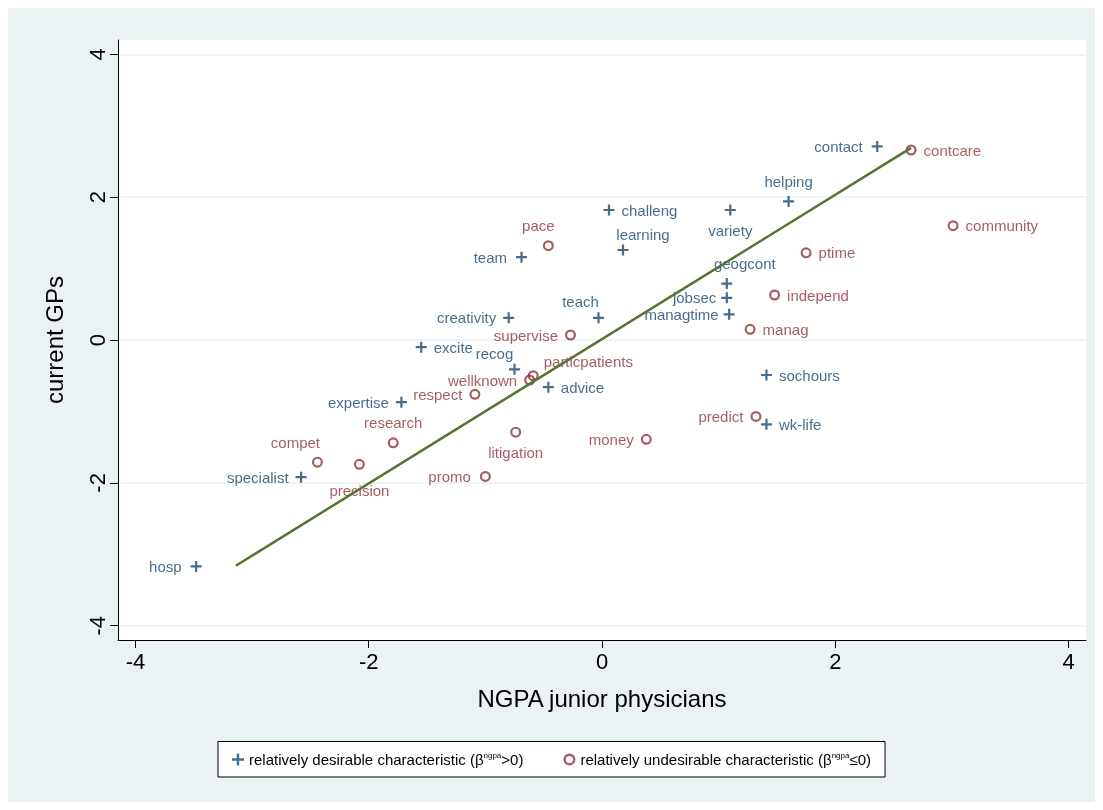 This screenshot has height=810, width=1103. Describe the element at coordinates (494, 353) in the screenshot. I see `annotation: recog` at that location.